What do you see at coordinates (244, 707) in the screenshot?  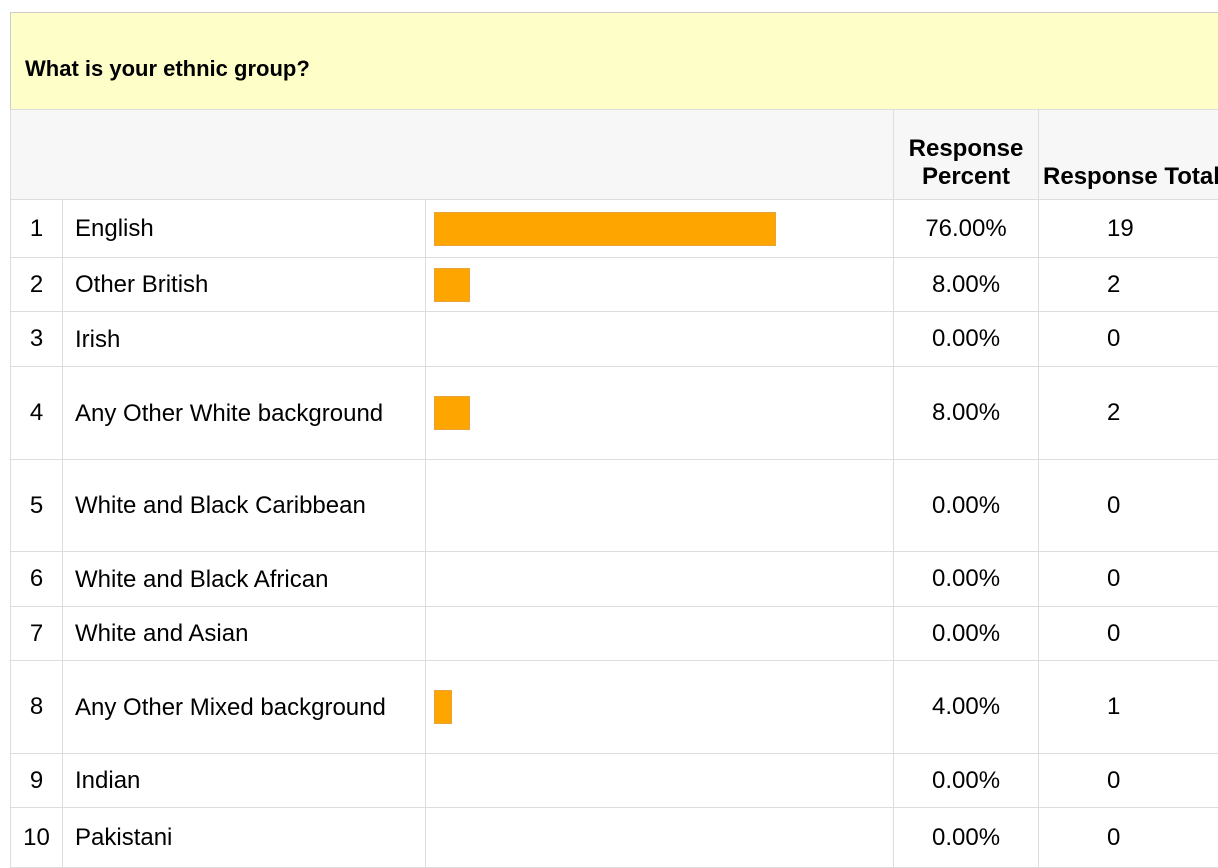 I see `answer-label: Any Other Mixed background` at bounding box center [244, 707].